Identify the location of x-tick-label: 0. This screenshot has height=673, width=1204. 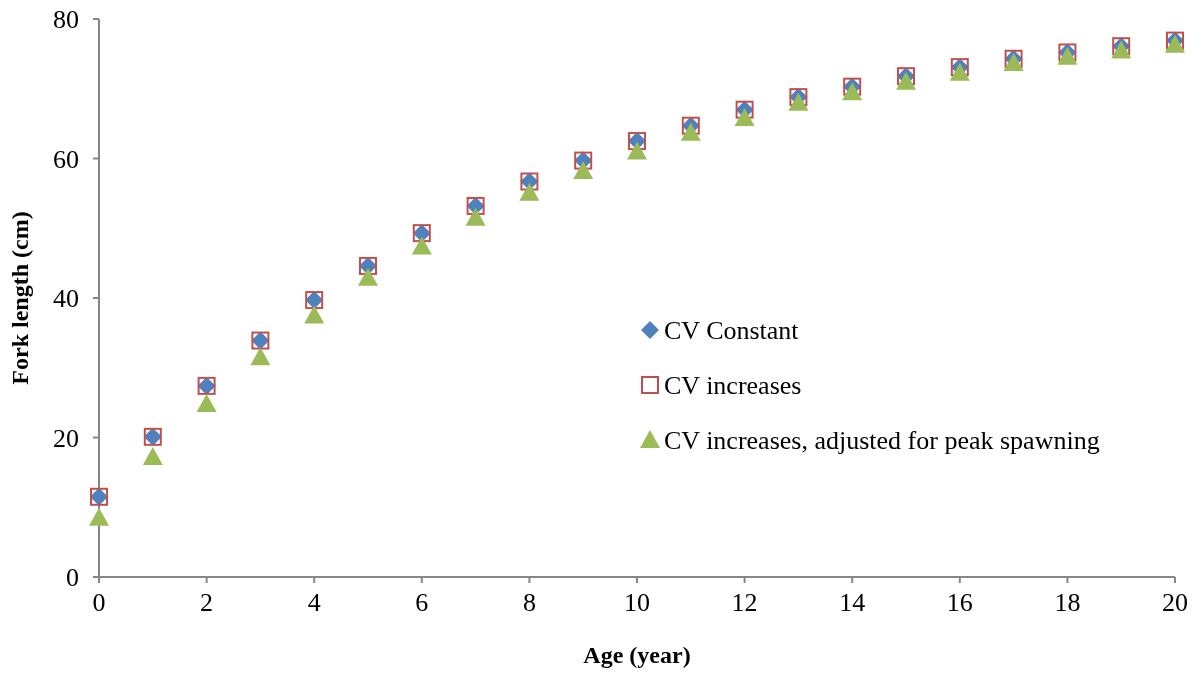
(99, 602).